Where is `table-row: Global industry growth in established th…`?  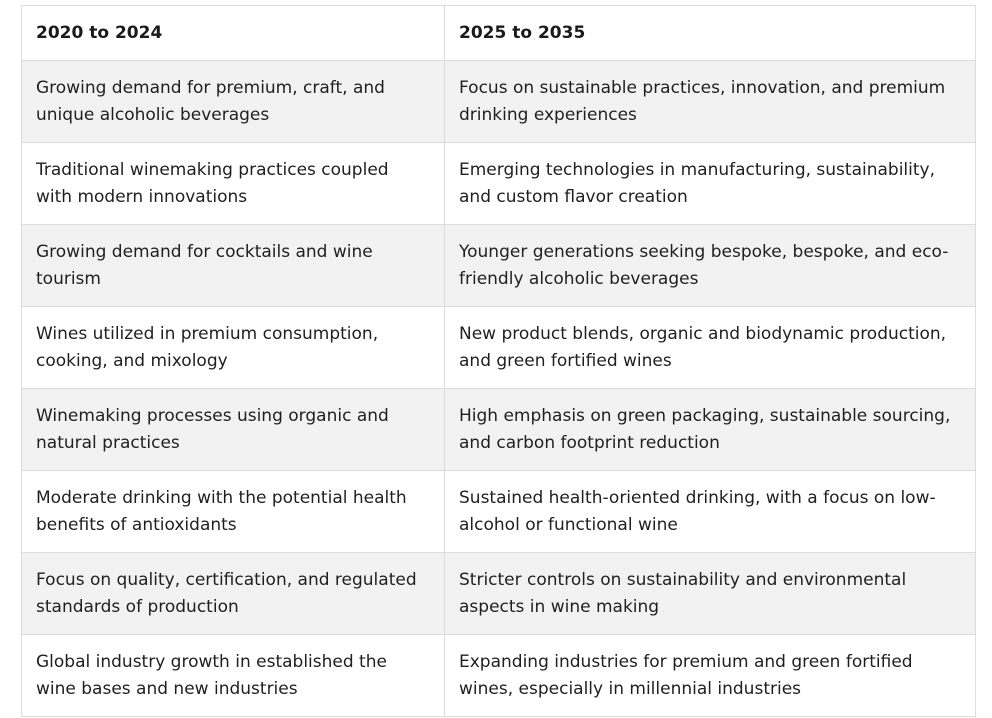 table-row: Global industry growth in established th… is located at coordinates (498, 675).